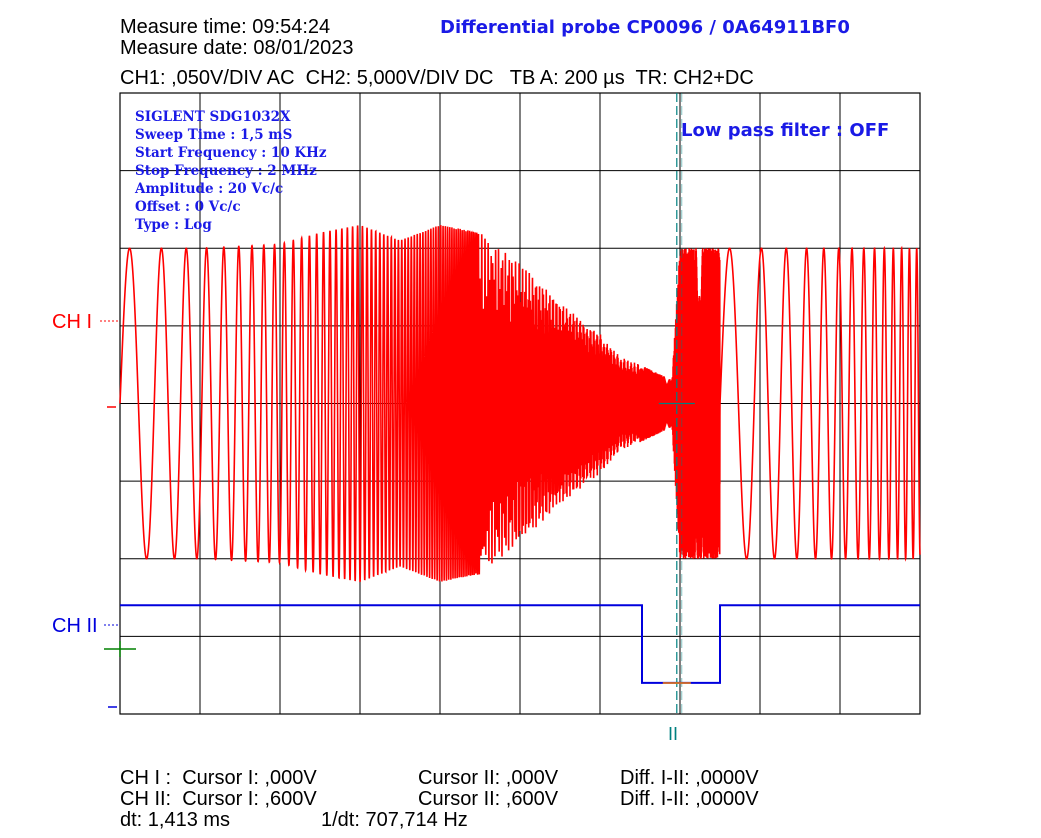  I want to click on ch1-cursor-i: CH I : Cursor I: ,000V, so click(218, 778).